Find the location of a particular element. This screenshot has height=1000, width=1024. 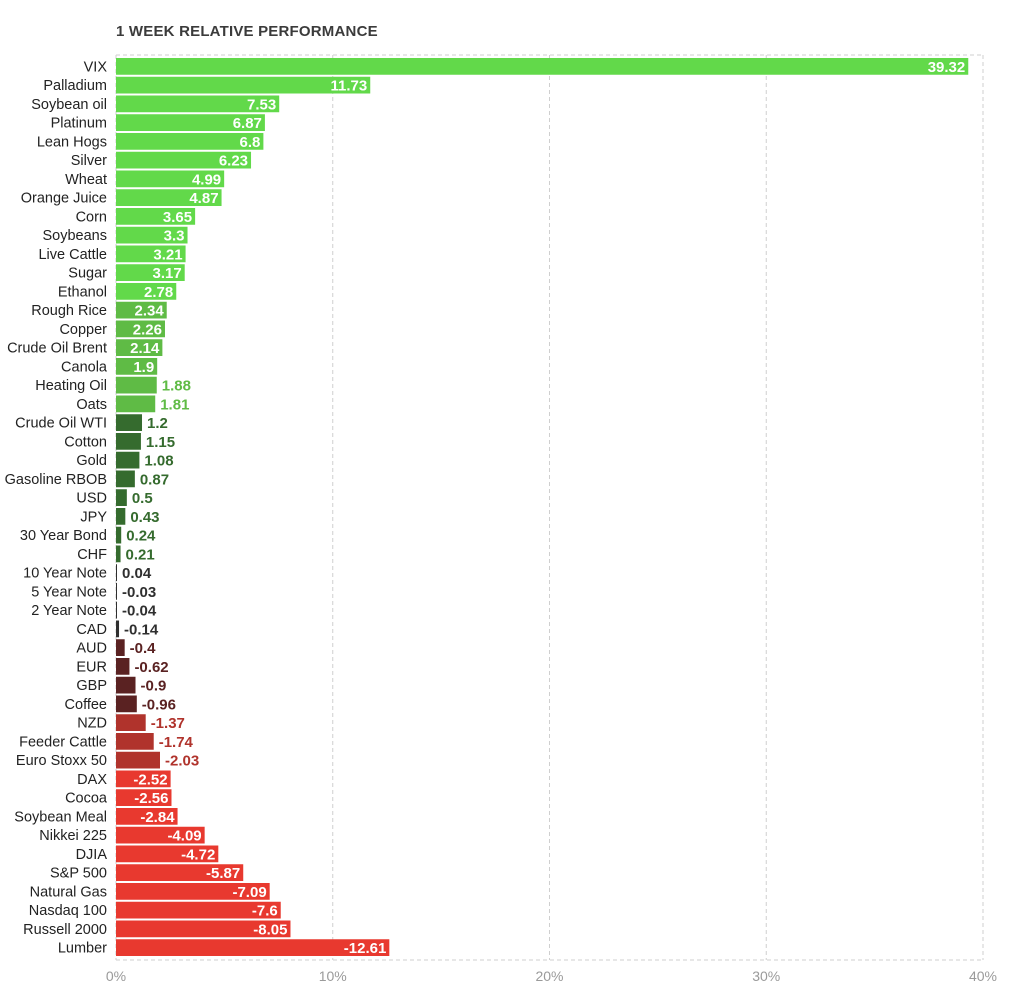

value-label: 0.5 is located at coordinates (142, 498).